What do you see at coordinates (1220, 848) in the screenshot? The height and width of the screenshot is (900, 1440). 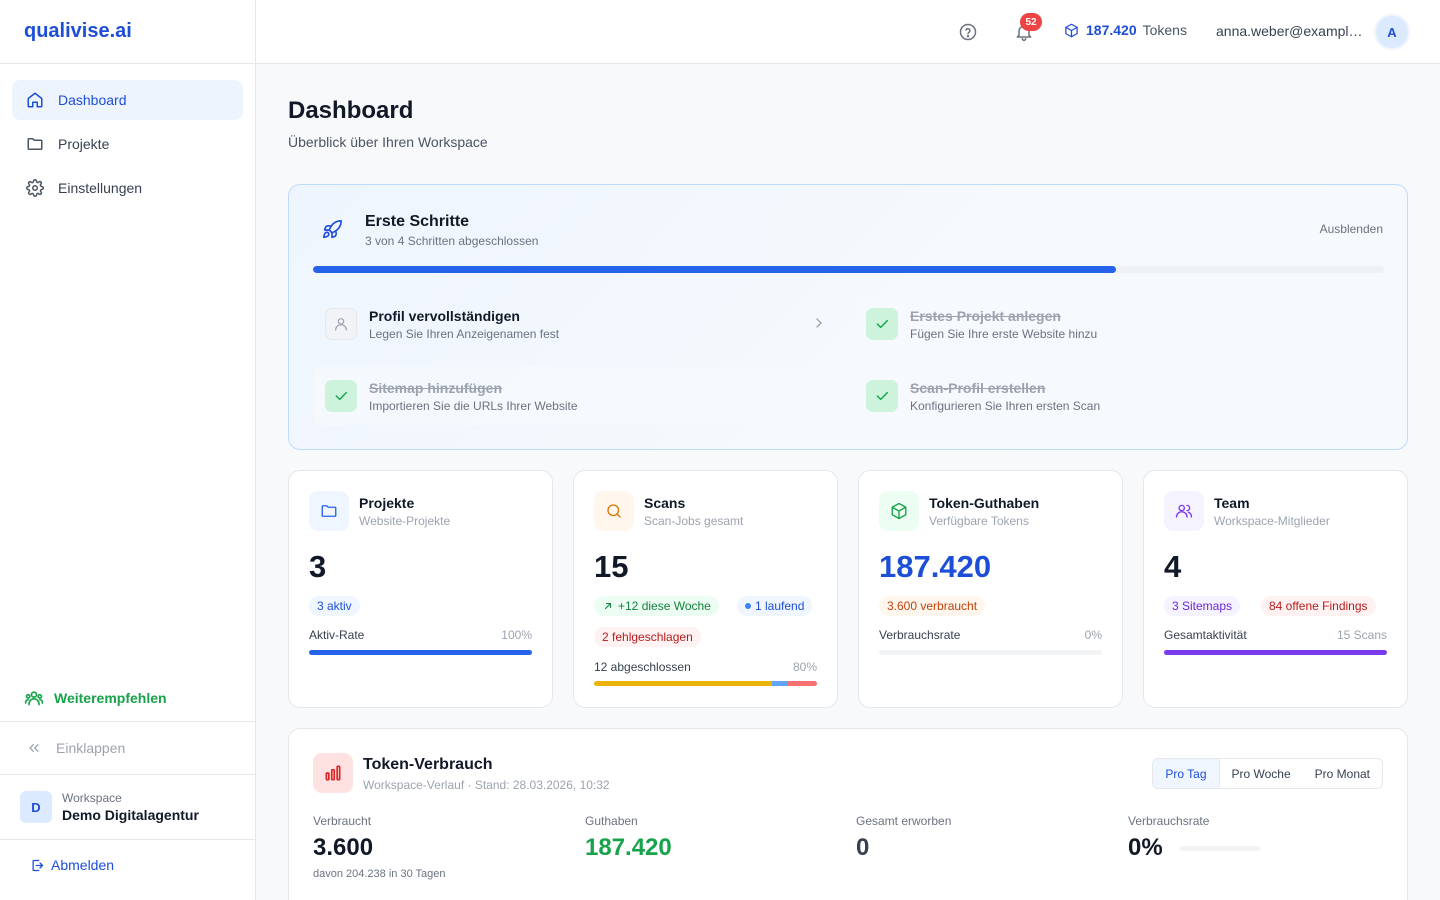 I see `consumption-rate-bar` at bounding box center [1220, 848].